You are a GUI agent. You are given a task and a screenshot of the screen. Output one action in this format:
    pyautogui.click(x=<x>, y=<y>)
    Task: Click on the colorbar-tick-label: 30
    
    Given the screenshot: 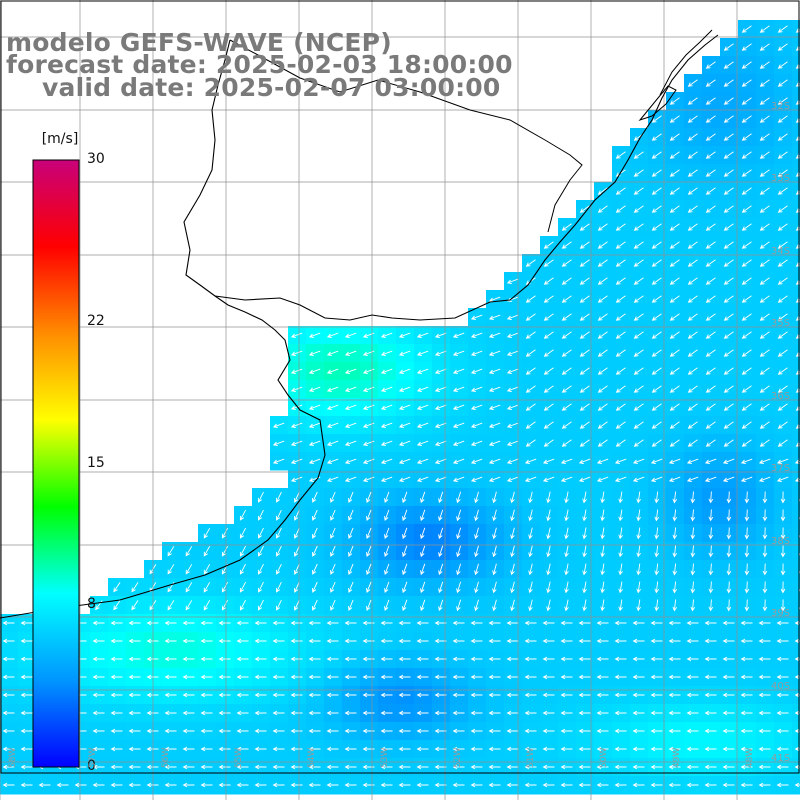 What is the action you would take?
    pyautogui.click(x=96, y=159)
    